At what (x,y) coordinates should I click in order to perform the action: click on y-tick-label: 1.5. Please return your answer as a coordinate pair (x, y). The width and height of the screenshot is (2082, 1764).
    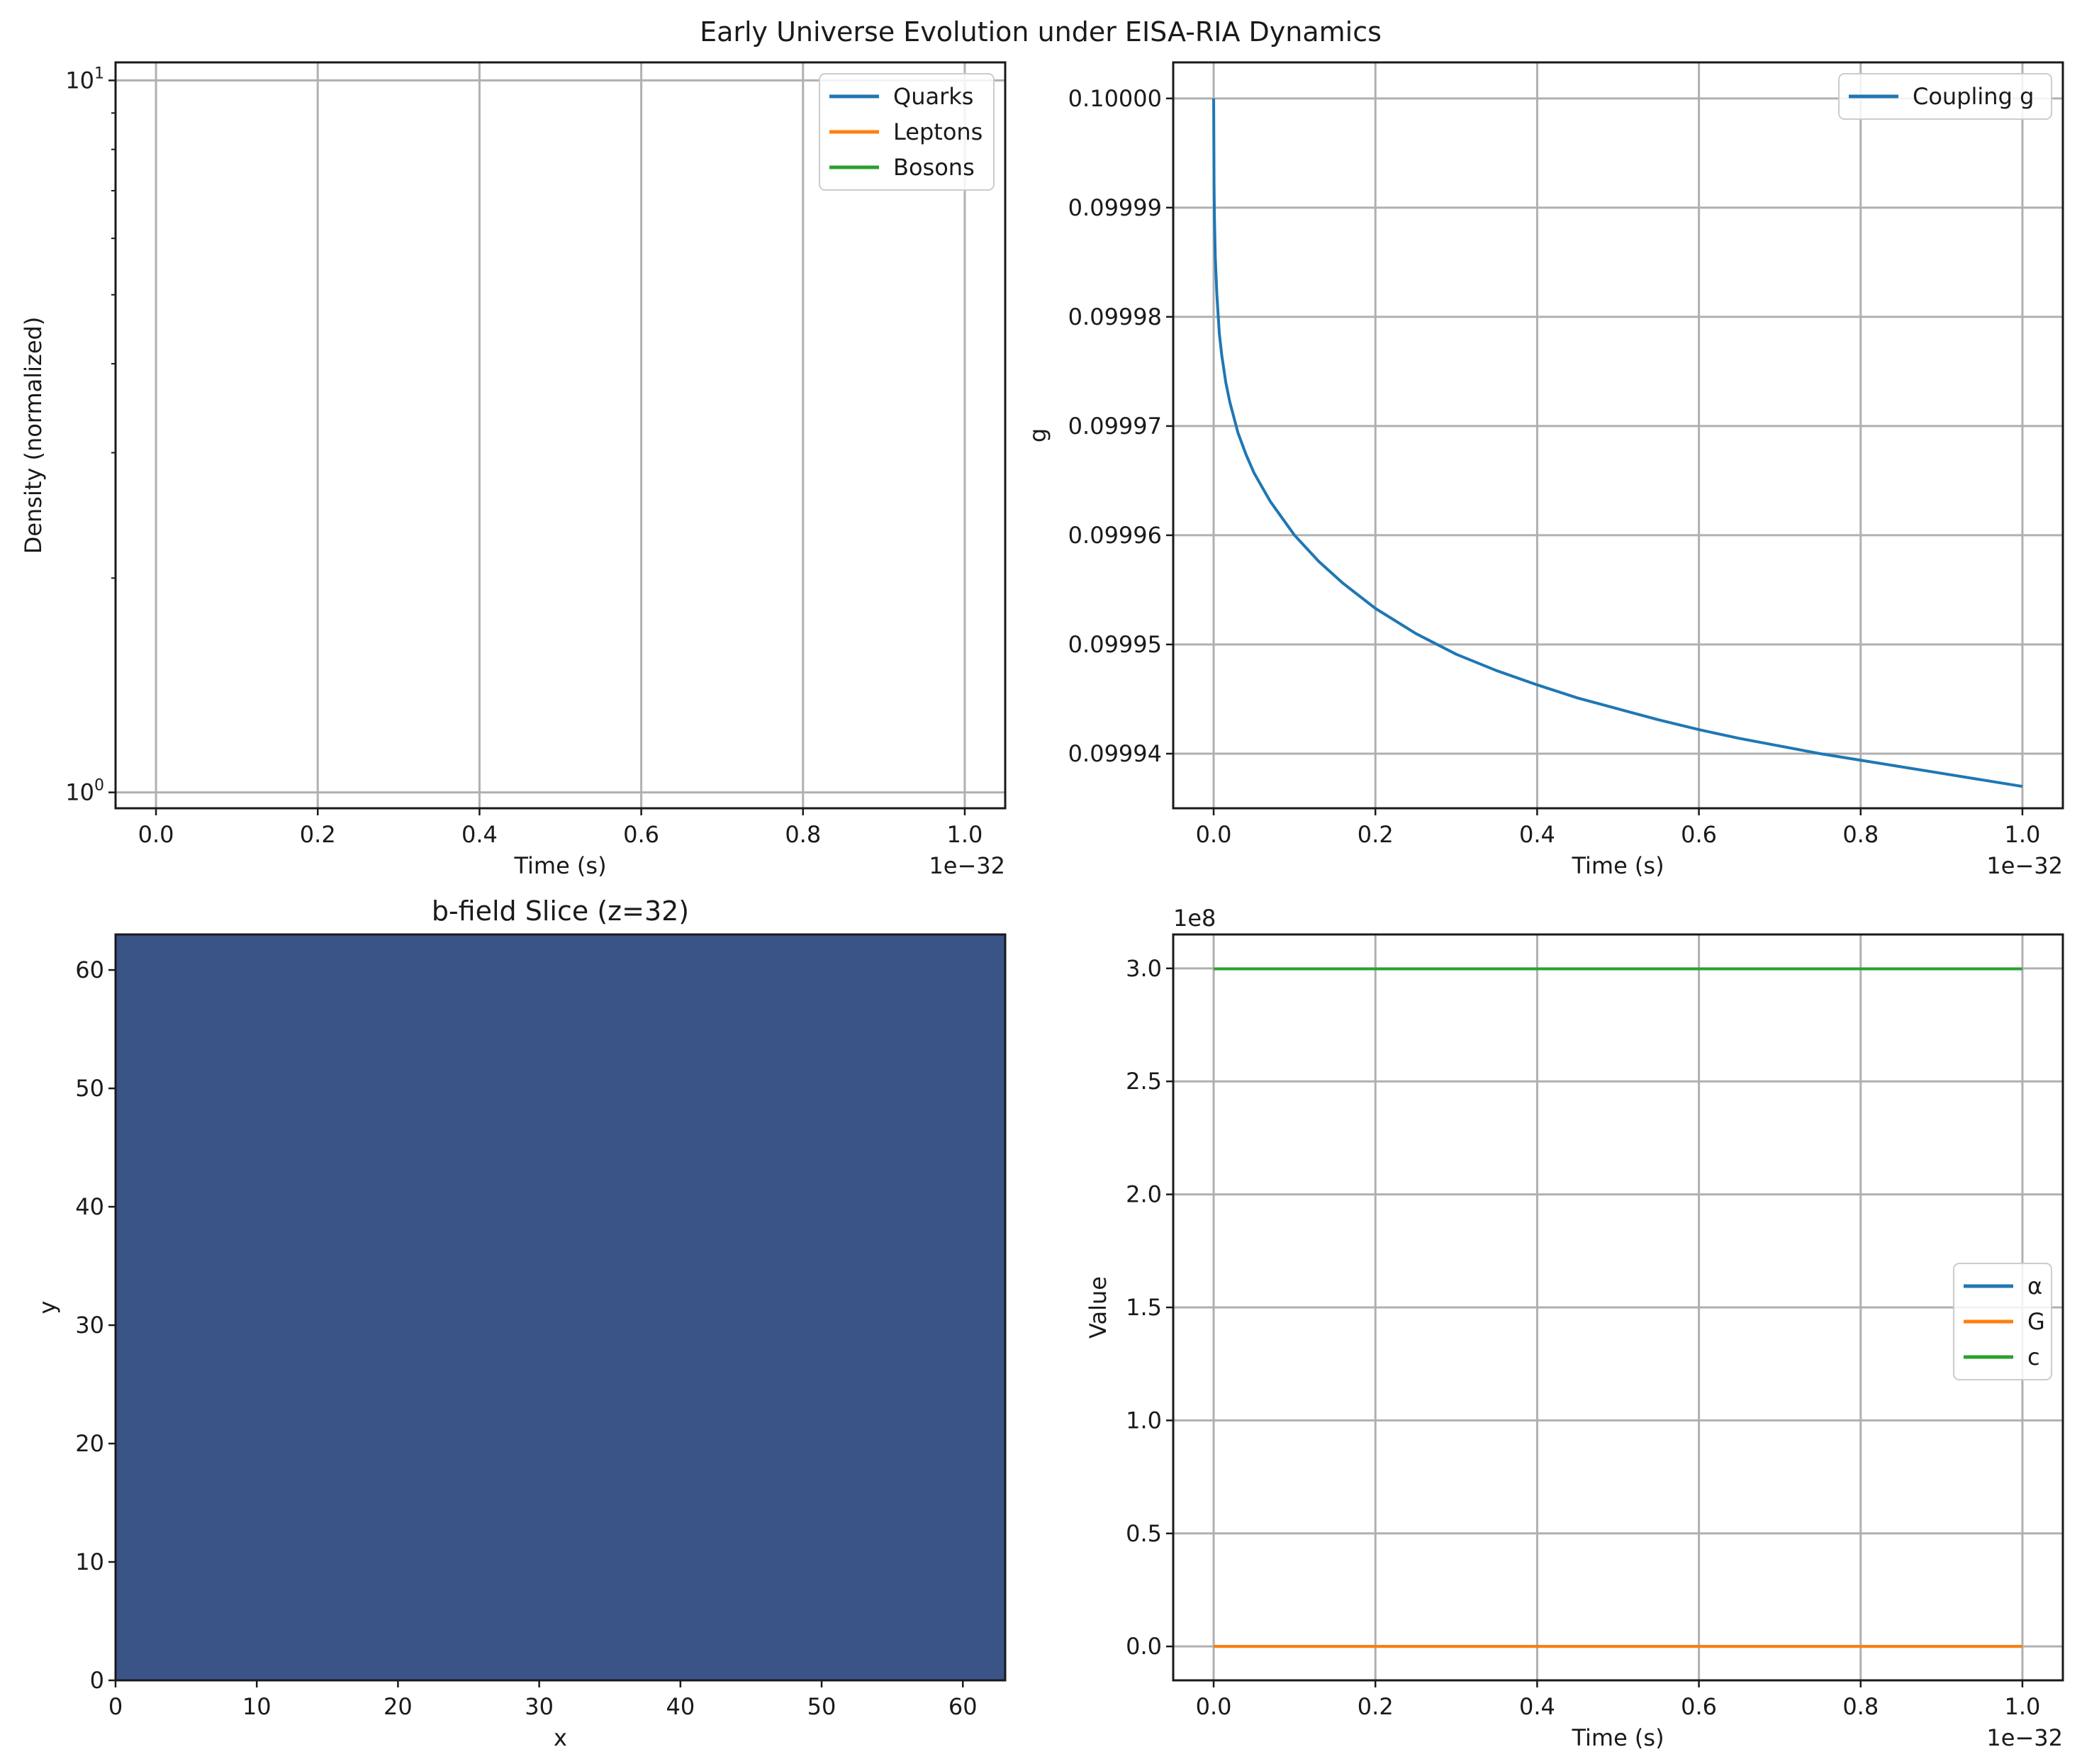
    Looking at the image, I should click on (1144, 1307).